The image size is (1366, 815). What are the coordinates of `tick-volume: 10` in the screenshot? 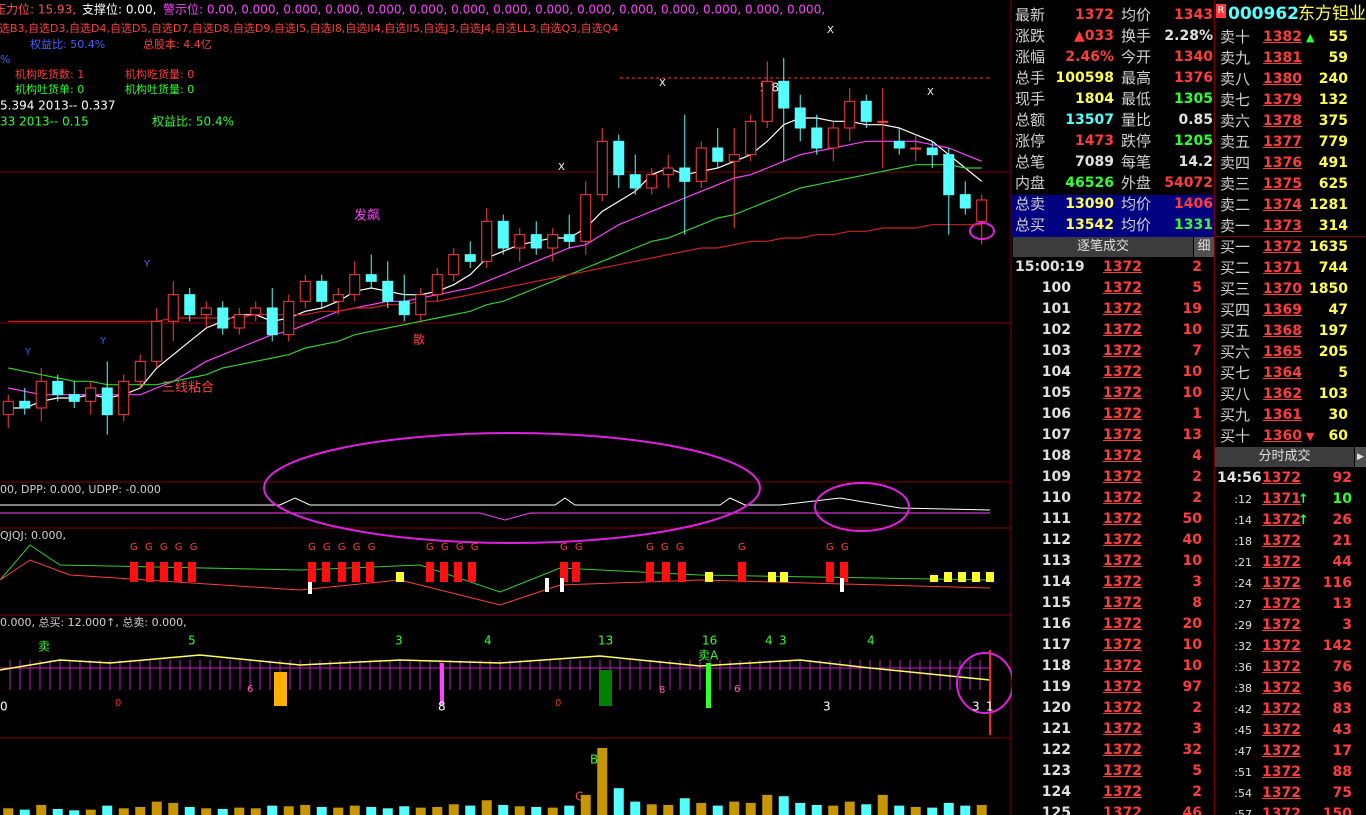 It's located at (1192, 372).